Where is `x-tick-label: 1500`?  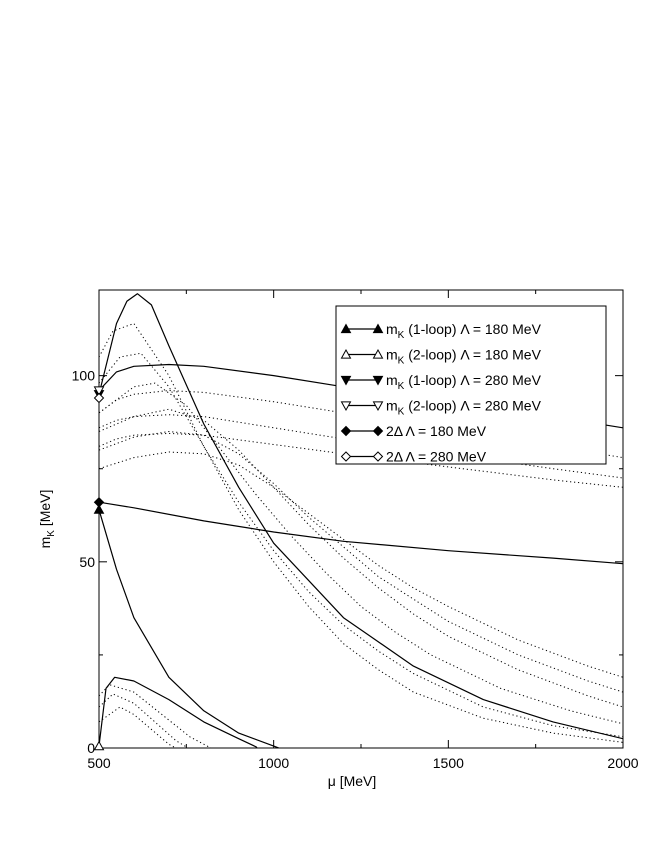 x-tick-label: 1500 is located at coordinates (448, 763).